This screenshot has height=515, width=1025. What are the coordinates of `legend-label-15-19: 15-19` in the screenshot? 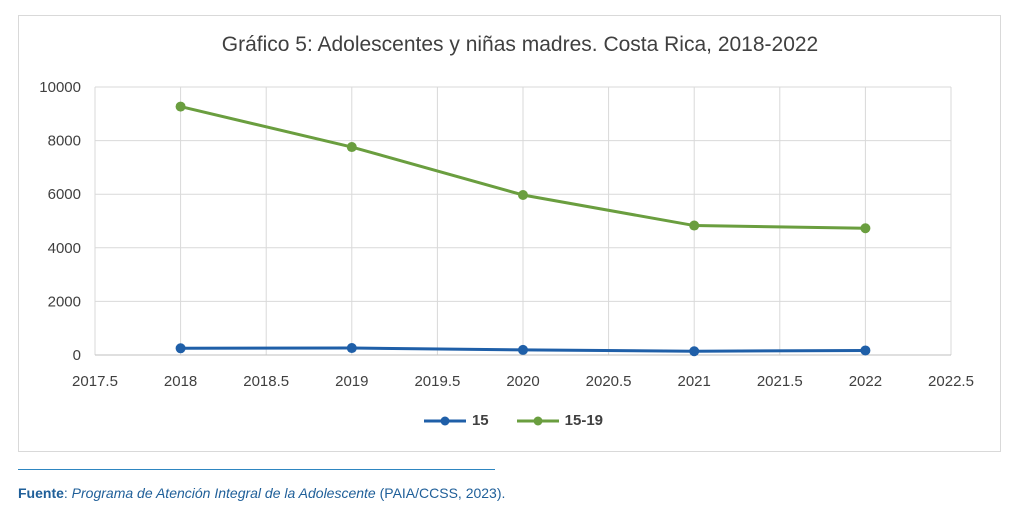 It's located at (584, 420).